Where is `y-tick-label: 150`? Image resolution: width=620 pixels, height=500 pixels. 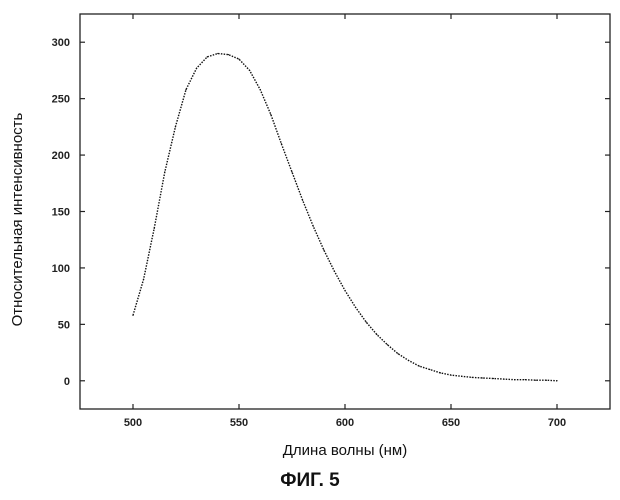 y-tick-label: 150 is located at coordinates (61, 213).